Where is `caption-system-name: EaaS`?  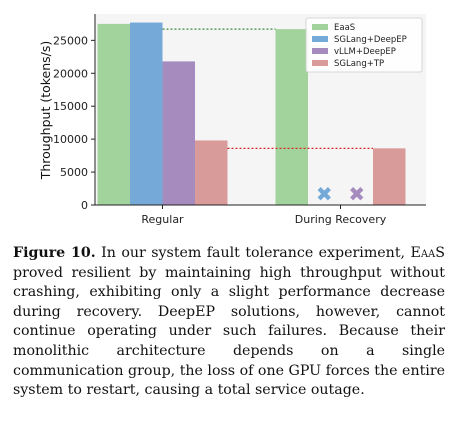
caption-system-name: EaaS is located at coordinates (427, 253).